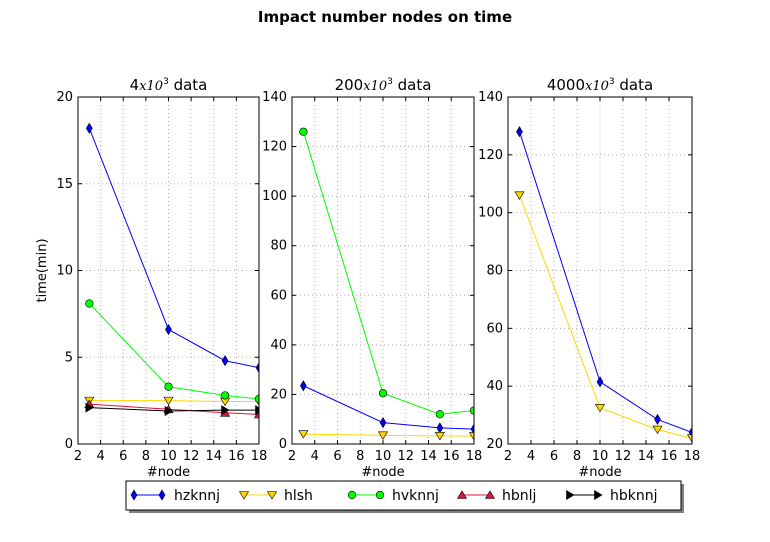 This screenshot has height=542, width=770. I want to click on y-tick-label: 120, so click(274, 147).